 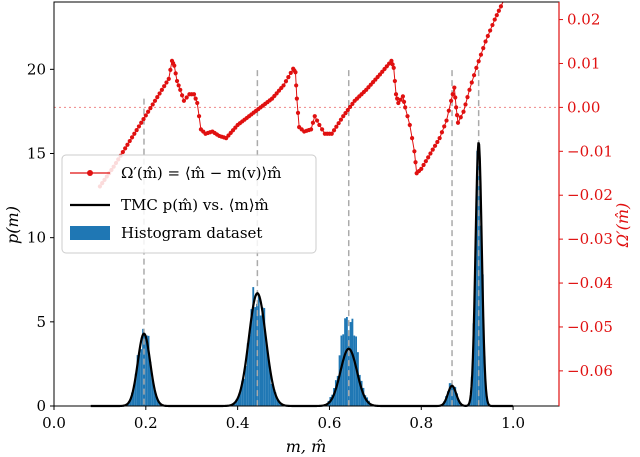 What do you see at coordinates (201, 173) in the screenshot?
I see `legend-omega-label: Ω′(m̂) = ⟨m̂ − m(v)⟩m̂` at bounding box center [201, 173].